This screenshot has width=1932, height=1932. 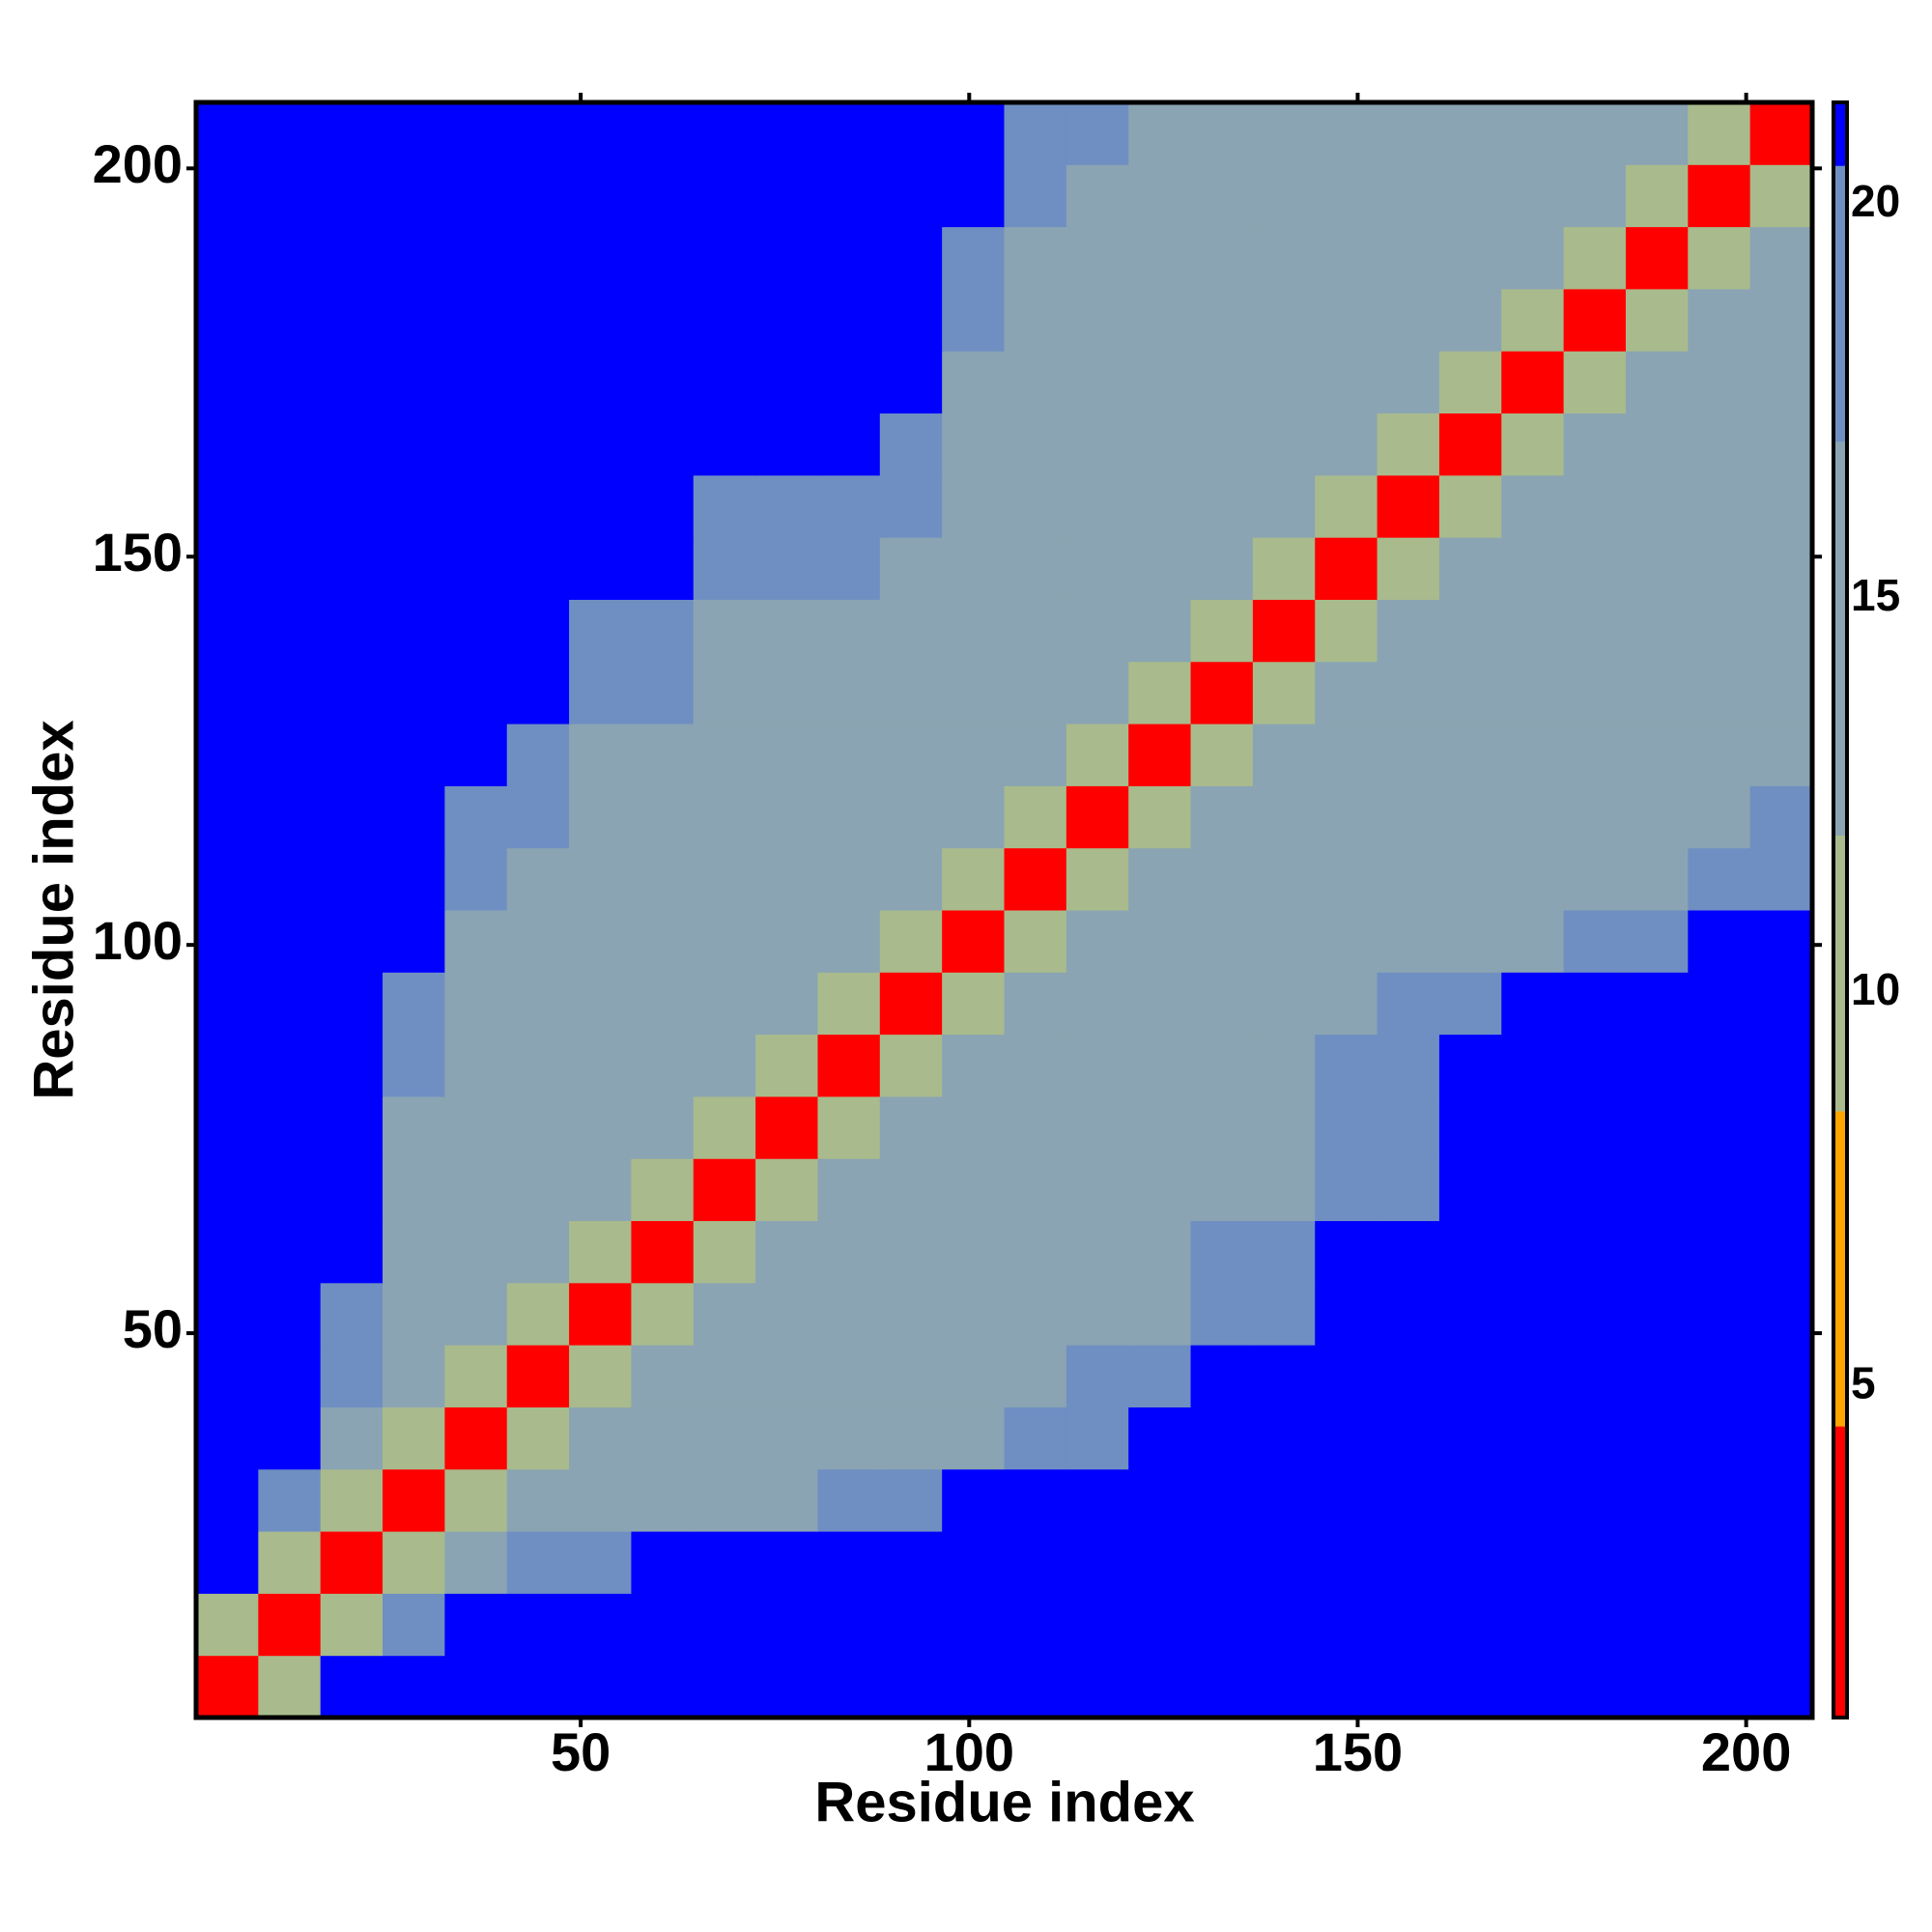 I want to click on y-axis-title: Residue index, so click(x=53, y=909).